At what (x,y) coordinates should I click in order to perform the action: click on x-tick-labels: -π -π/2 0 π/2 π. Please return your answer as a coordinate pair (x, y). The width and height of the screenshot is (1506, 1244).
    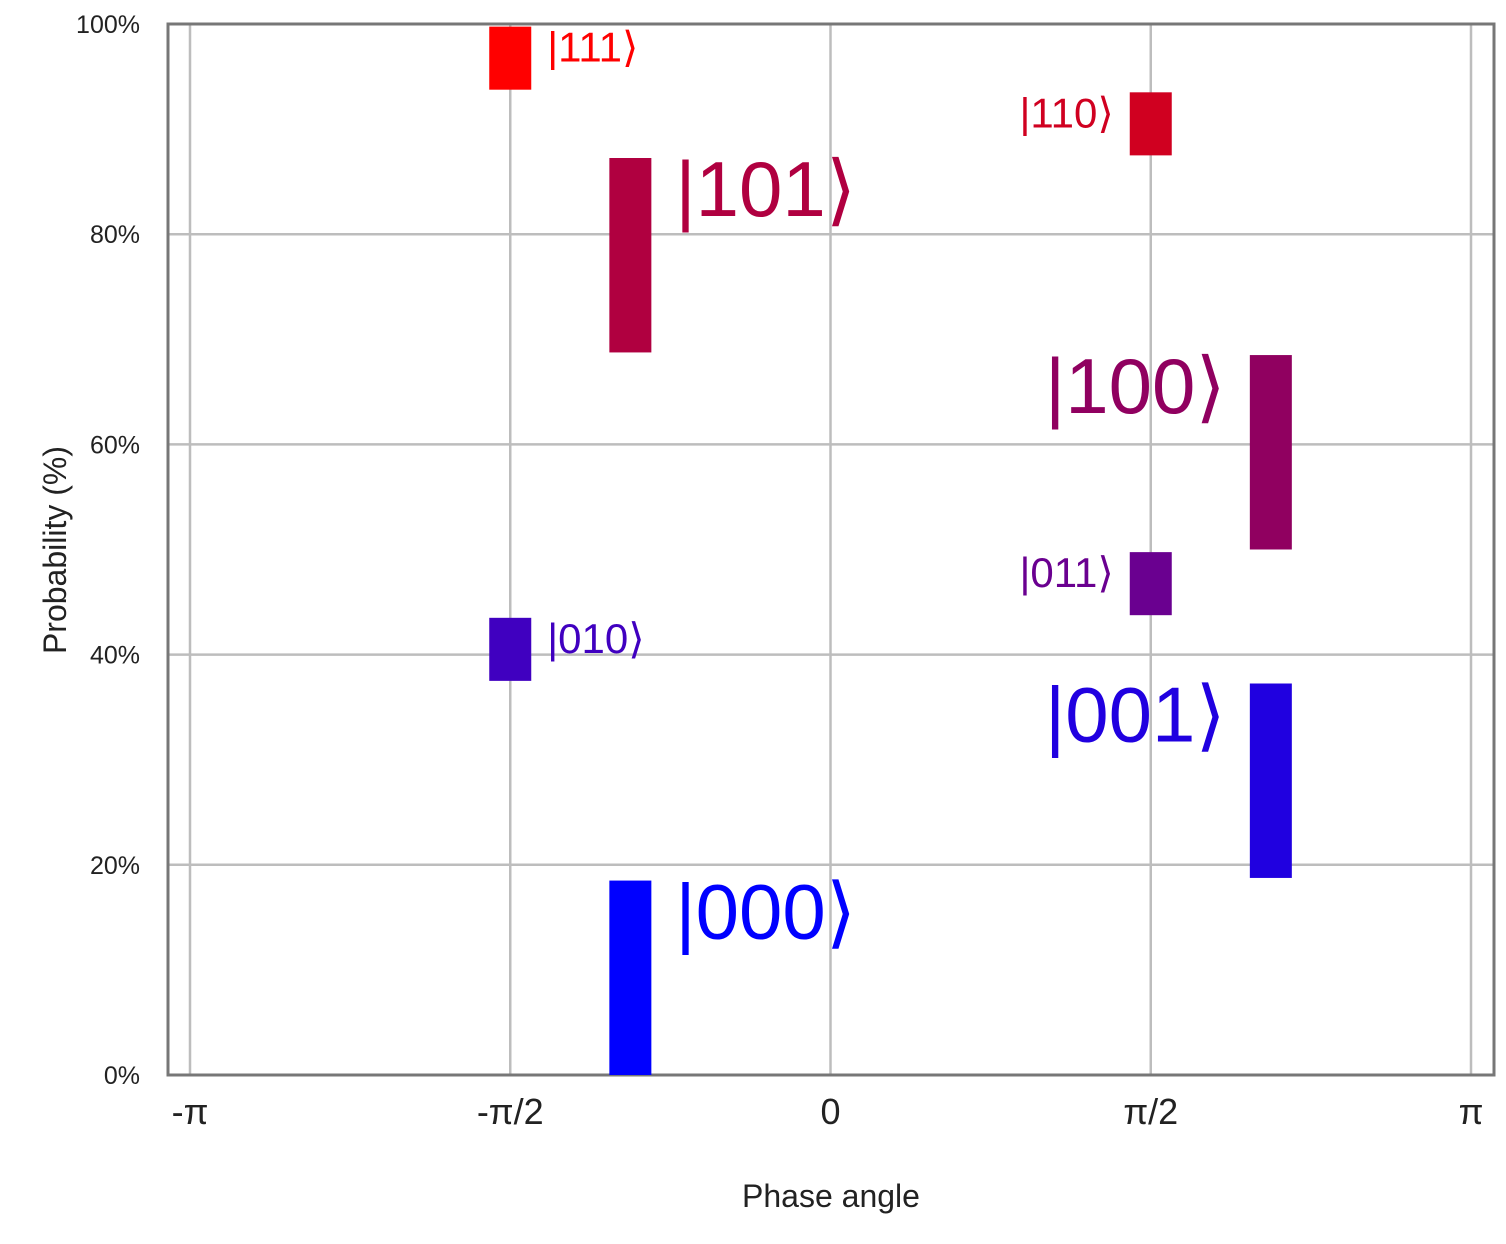
    Looking at the image, I should click on (828, 1111).